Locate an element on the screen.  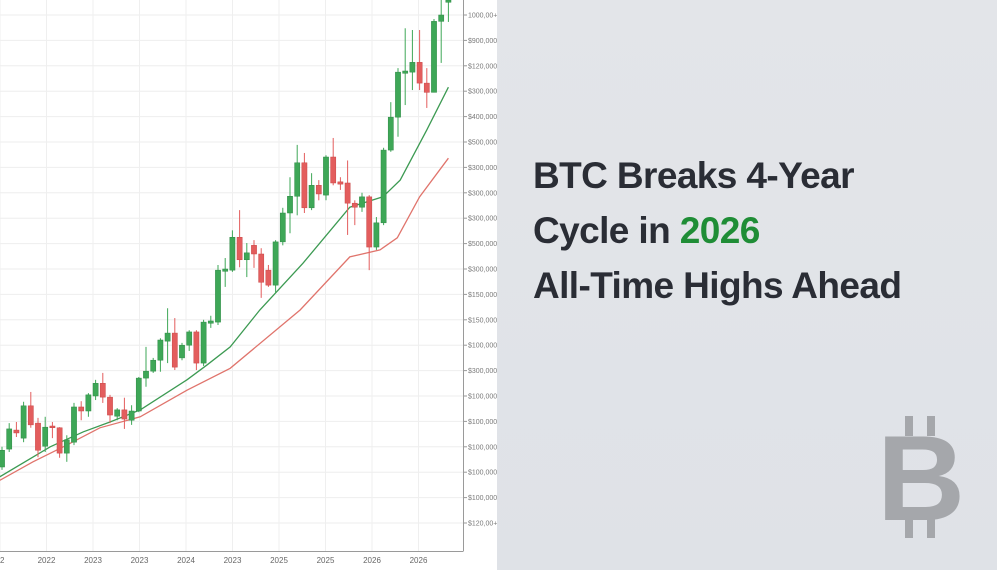
y-tick-label: $900,000 is located at coordinates (482, 41).